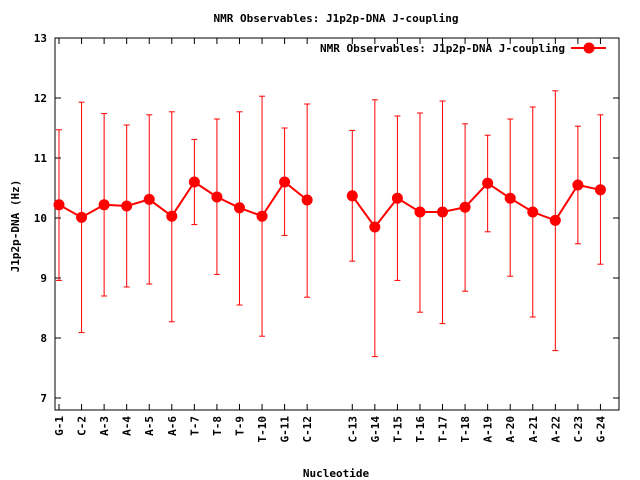 This screenshot has height=480, width=640. What do you see at coordinates (43, 338) in the screenshot?
I see `y-tick-label: 8` at bounding box center [43, 338].